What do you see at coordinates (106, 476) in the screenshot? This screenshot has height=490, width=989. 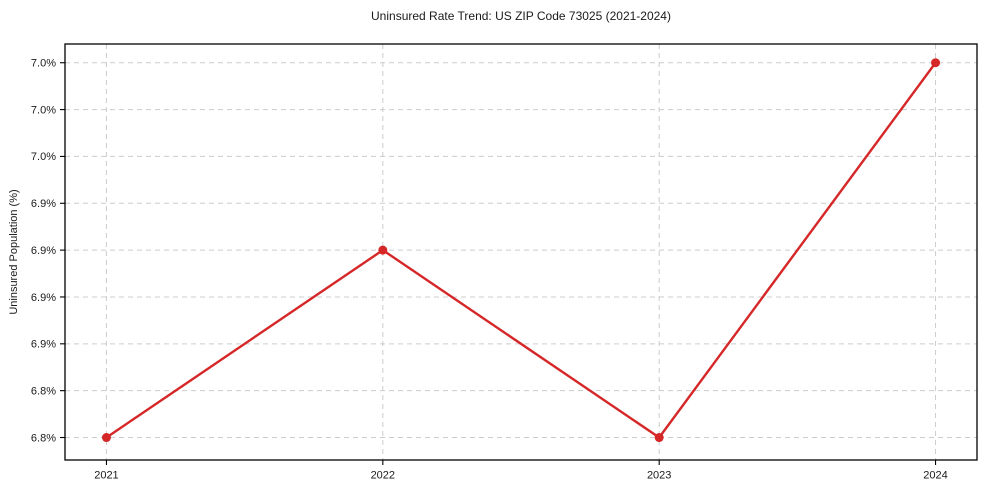 I see `x-tick-label: 2021` at bounding box center [106, 476].